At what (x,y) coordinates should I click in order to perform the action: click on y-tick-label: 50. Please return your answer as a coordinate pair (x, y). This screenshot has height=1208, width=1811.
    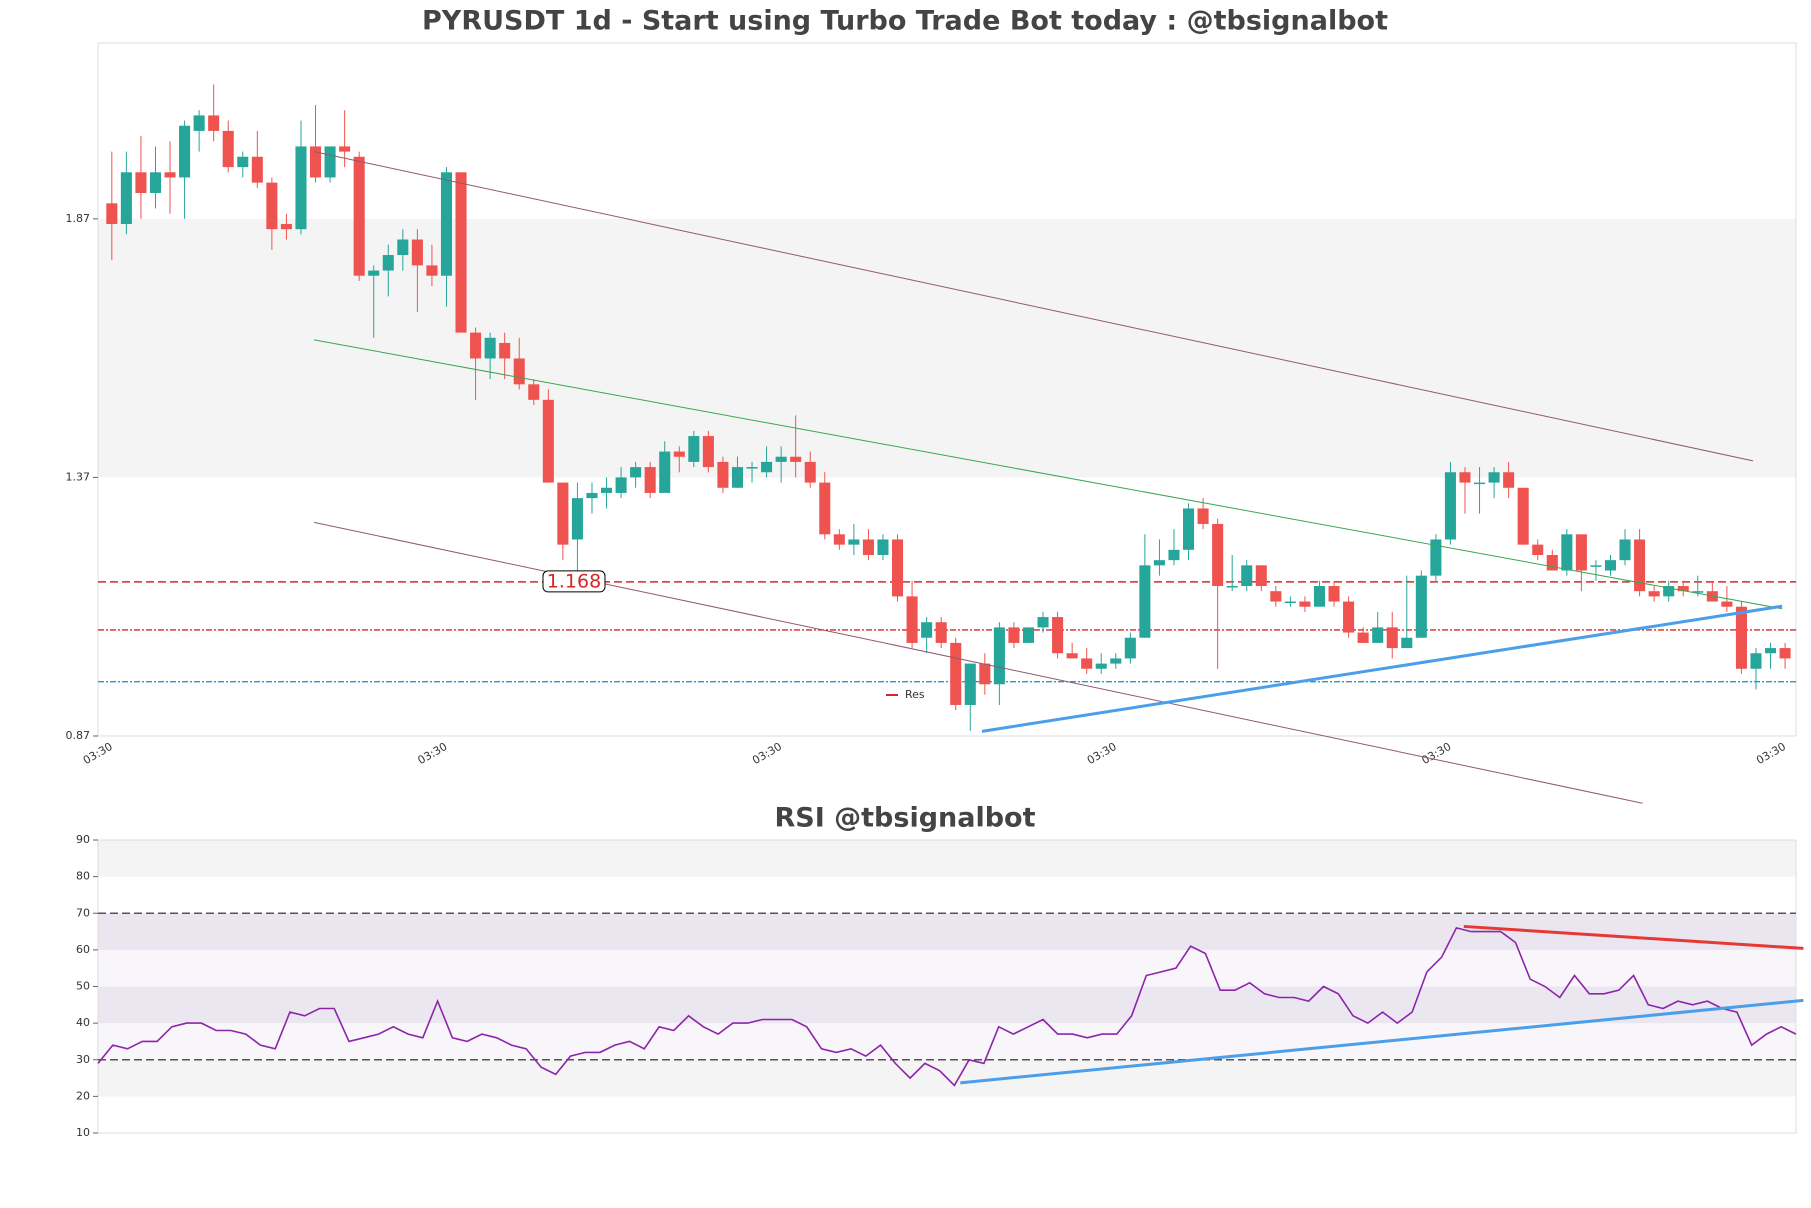
    Looking at the image, I should click on (83, 986).